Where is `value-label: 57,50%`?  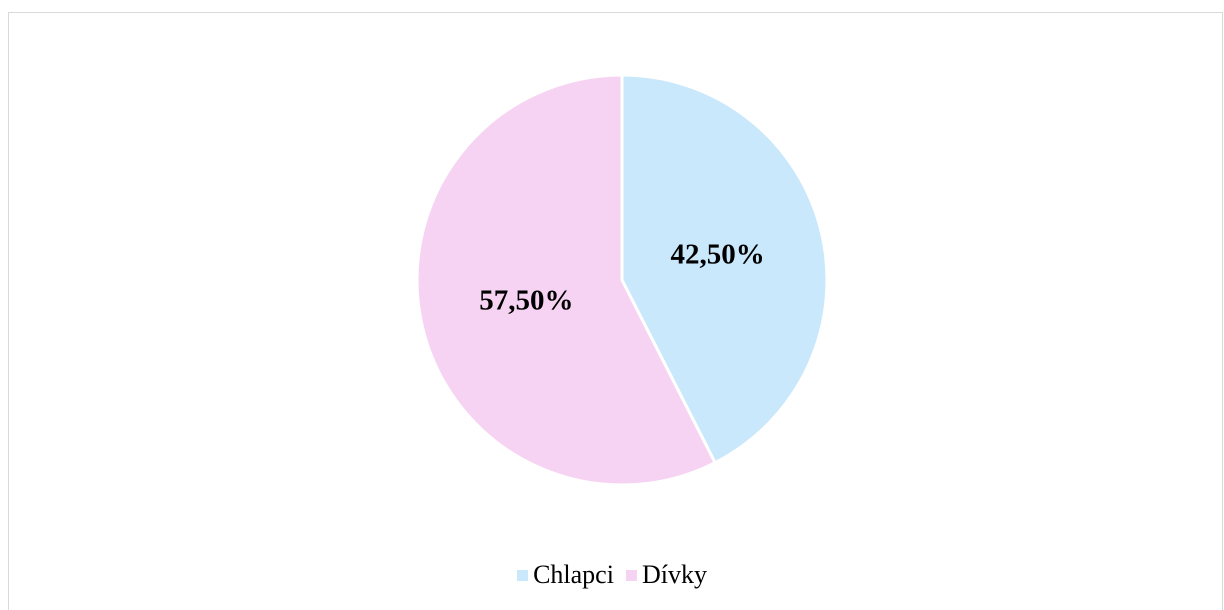
value-label: 57,50% is located at coordinates (526, 301).